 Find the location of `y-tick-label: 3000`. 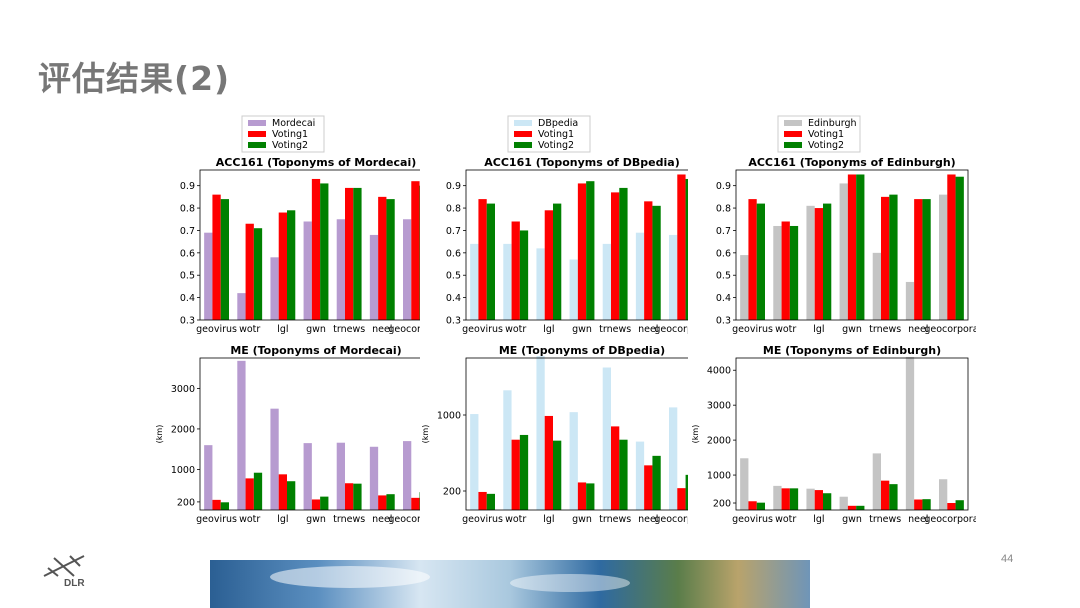

y-tick-label: 3000 is located at coordinates (183, 389).